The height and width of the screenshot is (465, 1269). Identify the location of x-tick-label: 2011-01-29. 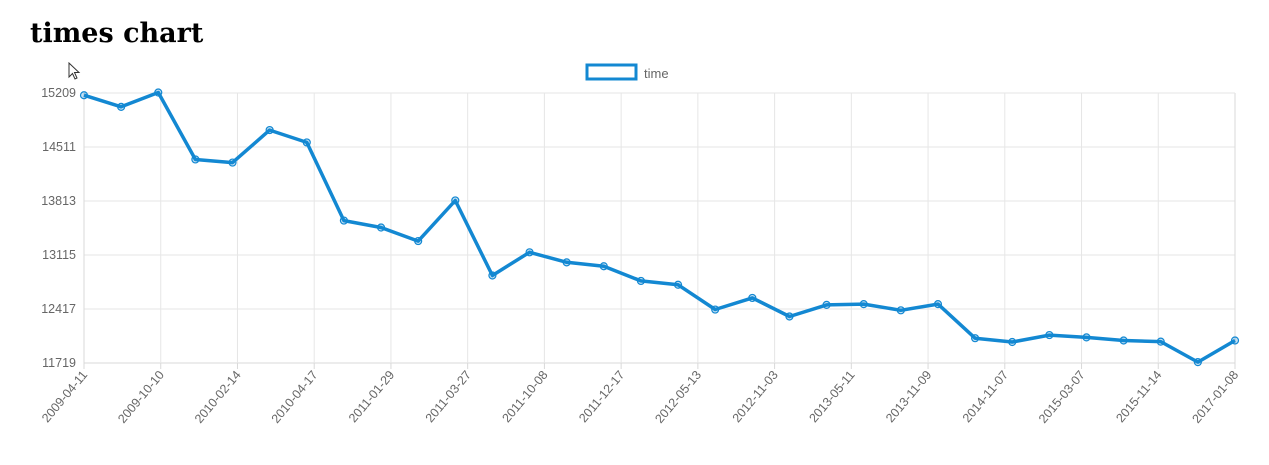
(371, 396).